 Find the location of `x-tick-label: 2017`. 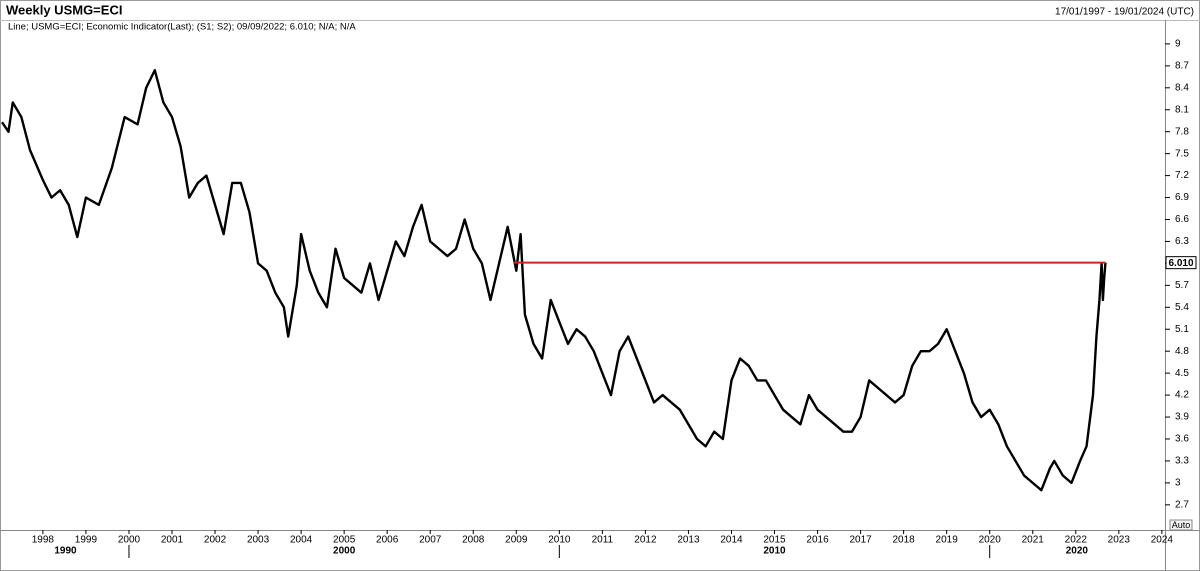

x-tick-label: 2017 is located at coordinates (860, 540).